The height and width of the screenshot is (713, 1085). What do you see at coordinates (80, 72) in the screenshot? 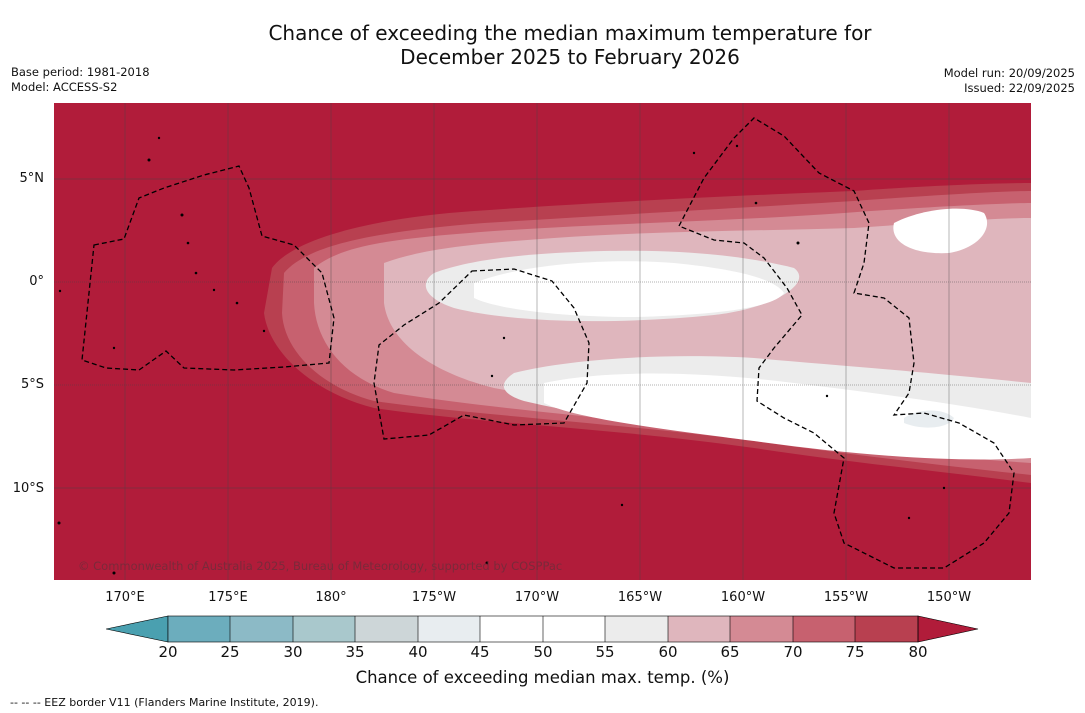
I see `base-period: Base period: 1981-2018` at bounding box center [80, 72].